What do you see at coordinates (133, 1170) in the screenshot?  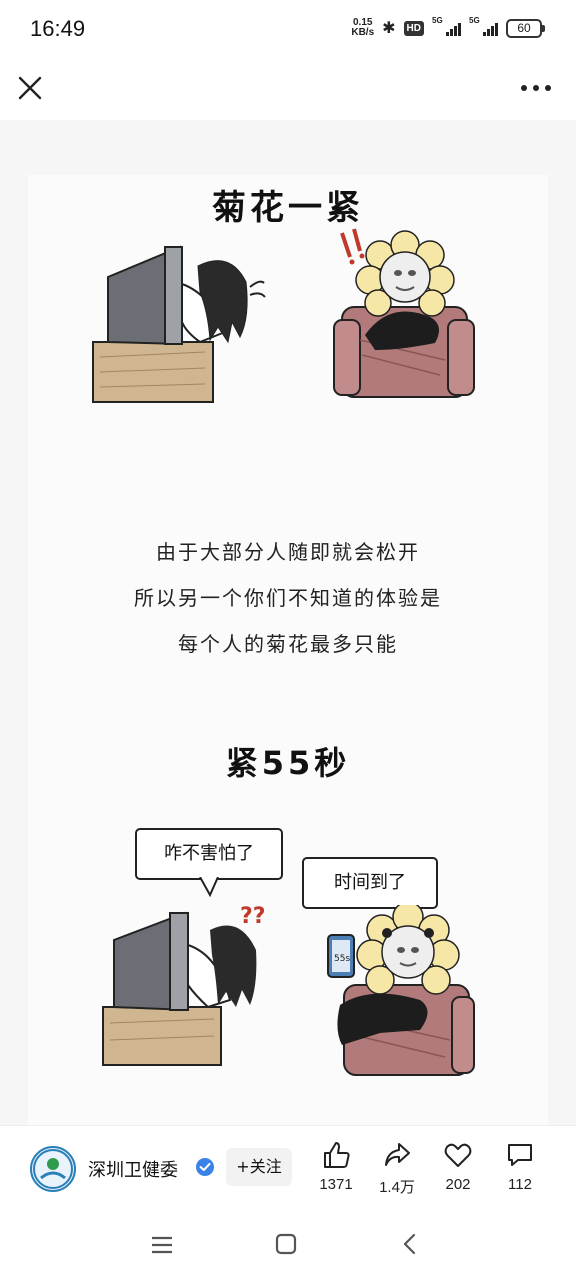 I see `author-name: 深圳卫健委` at bounding box center [133, 1170].